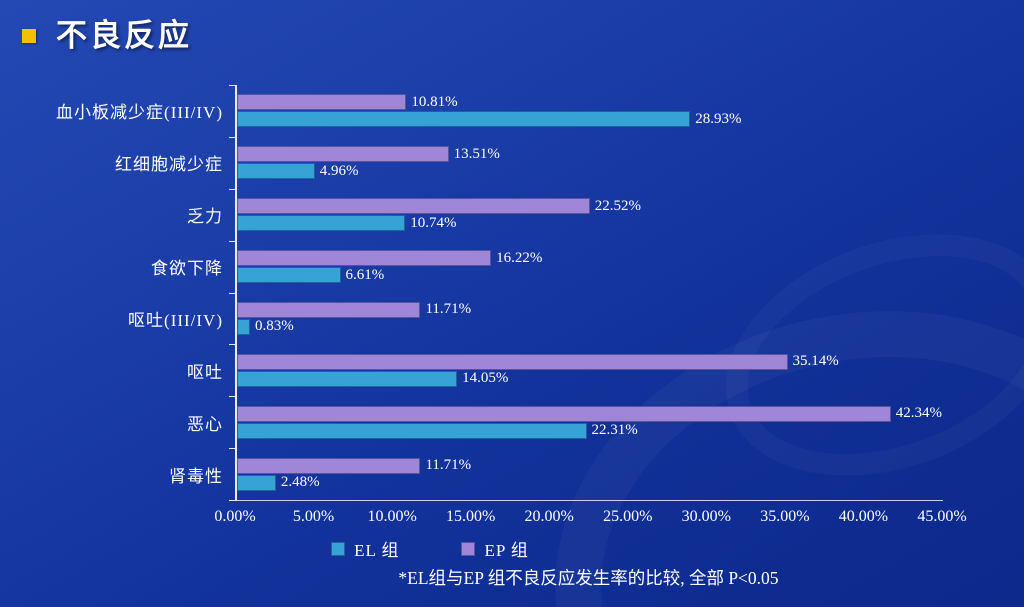 The image size is (1024, 607). Describe the element at coordinates (589, 275) in the screenshot. I see `bar-line: 6.61%` at that location.